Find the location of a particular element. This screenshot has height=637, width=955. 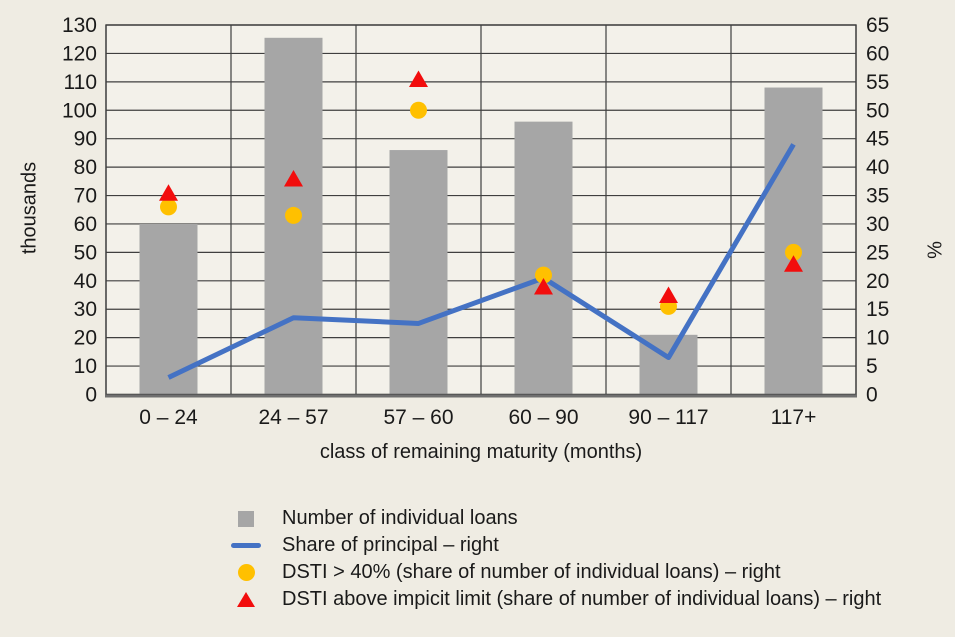

left-axis-tick-label: 70 is located at coordinates (85, 196).